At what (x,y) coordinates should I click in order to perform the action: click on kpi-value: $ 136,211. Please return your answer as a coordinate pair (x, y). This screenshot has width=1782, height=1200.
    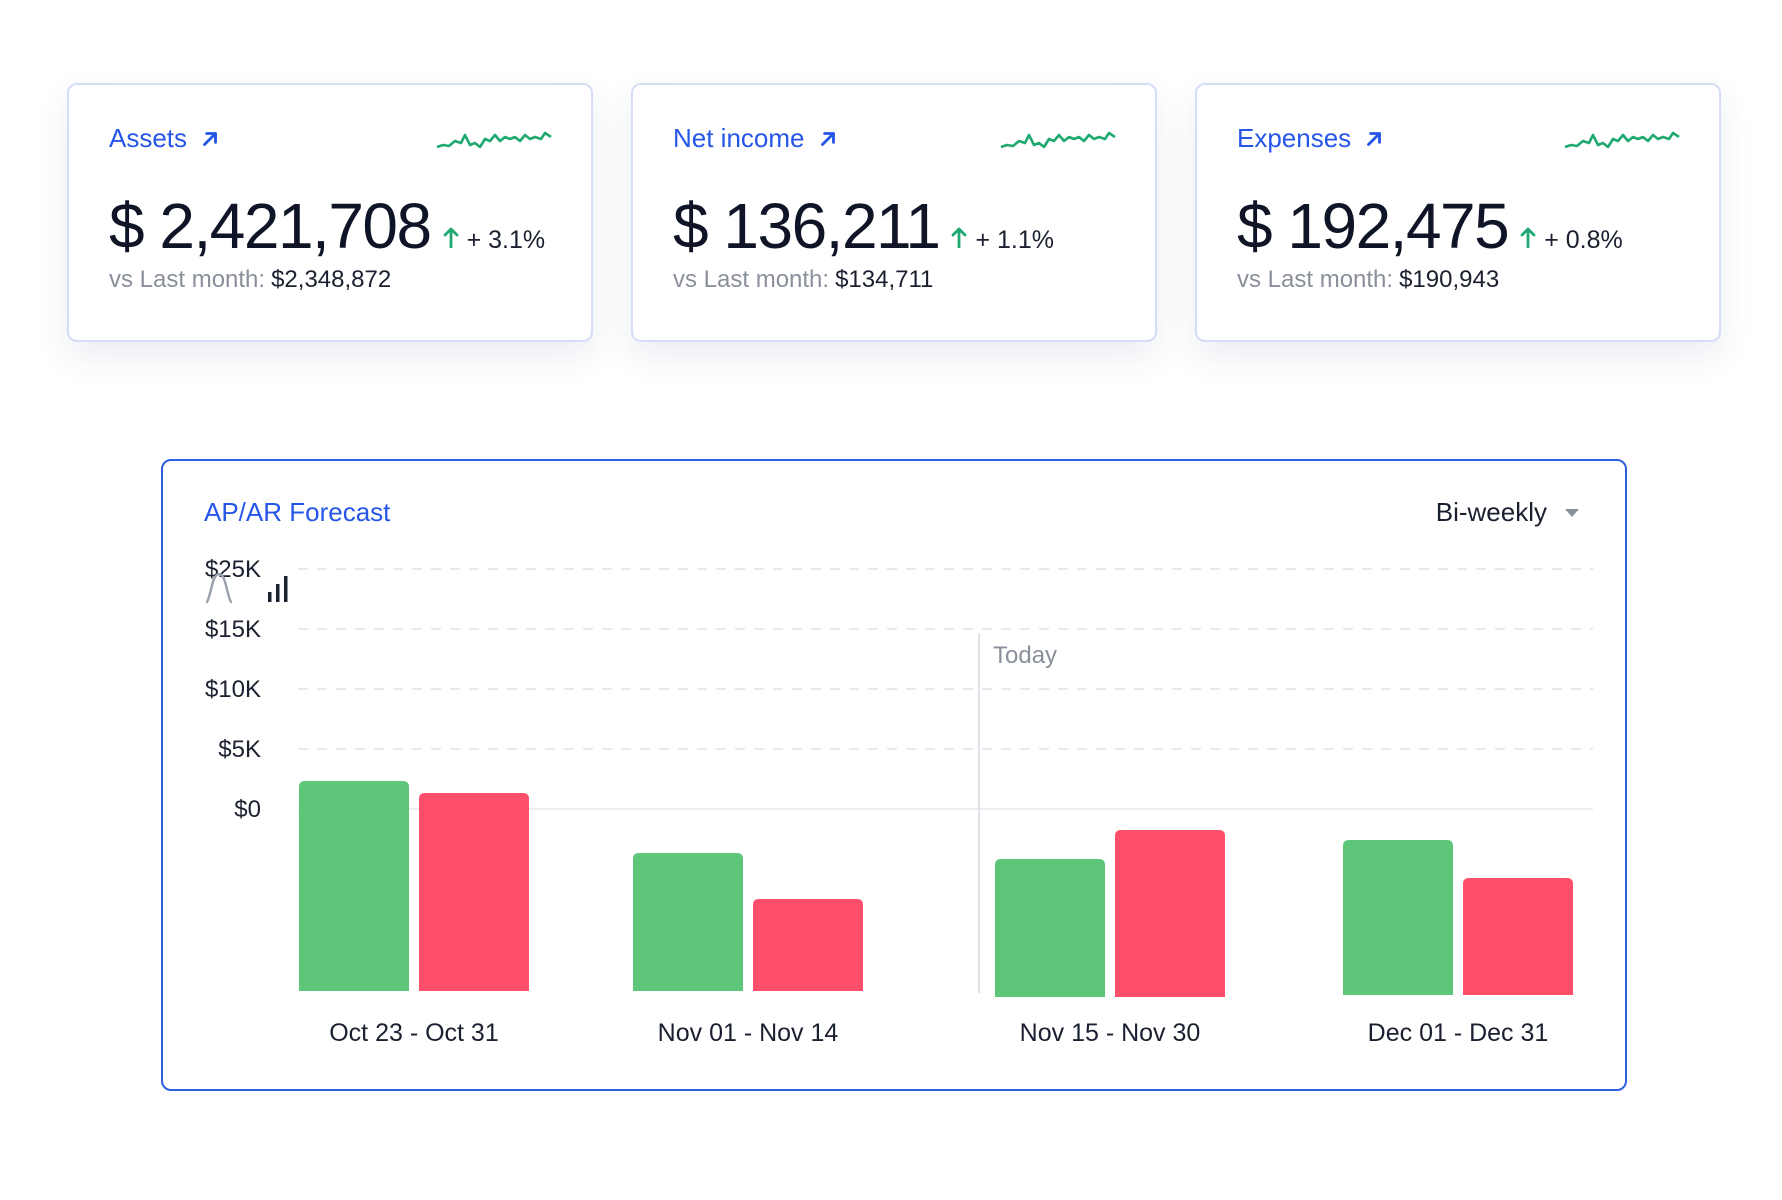
    Looking at the image, I should click on (807, 226).